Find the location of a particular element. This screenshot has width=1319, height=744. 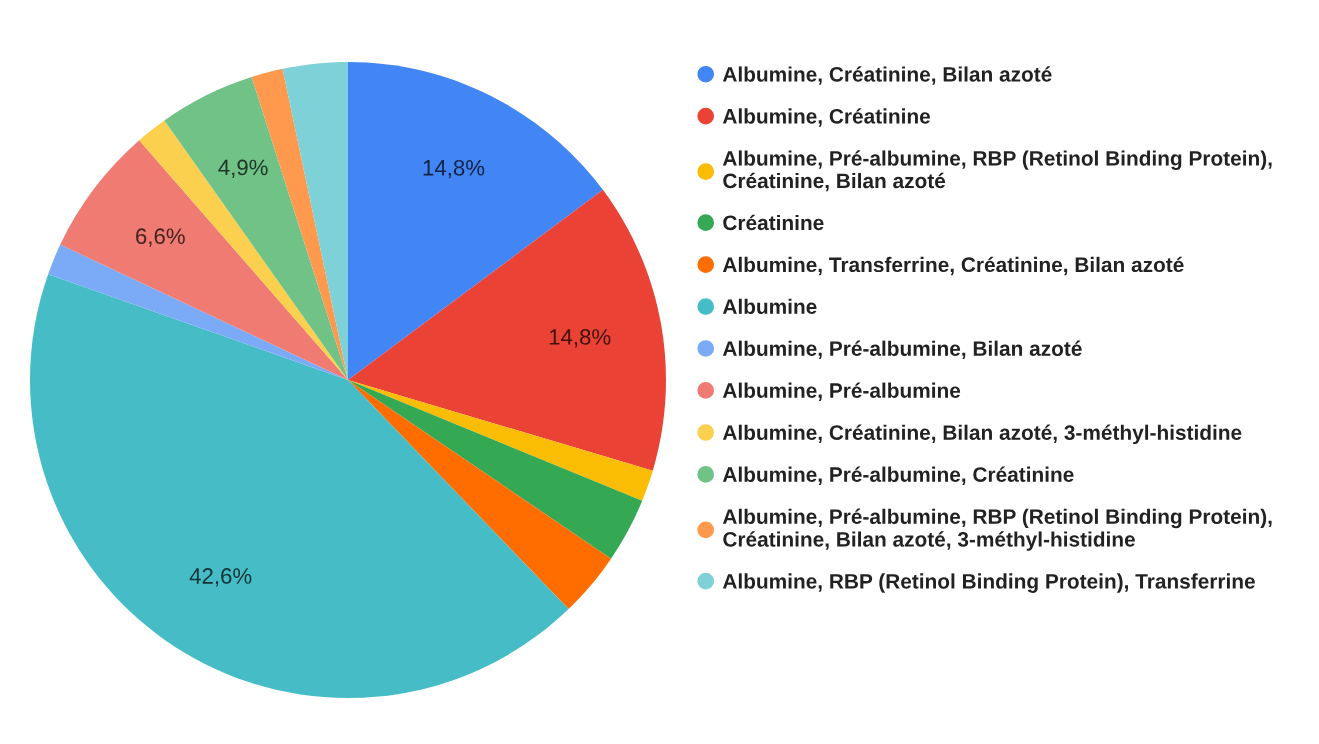

legend-label: Albumine, Pré-albumine, RBP (Retinol Binding Protein), Créatinine, Bilan azoté is located at coordinates (997, 171).